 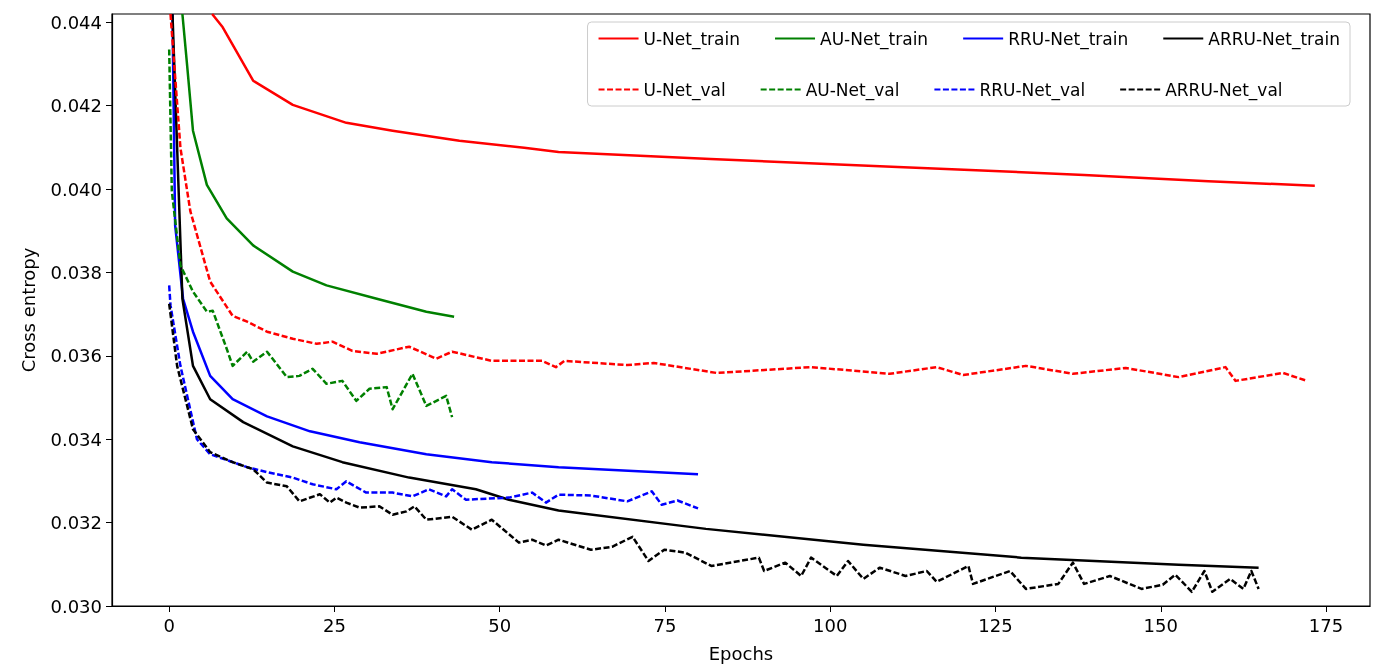 What do you see at coordinates (334, 625) in the screenshot?
I see `x-tick-label: 25` at bounding box center [334, 625].